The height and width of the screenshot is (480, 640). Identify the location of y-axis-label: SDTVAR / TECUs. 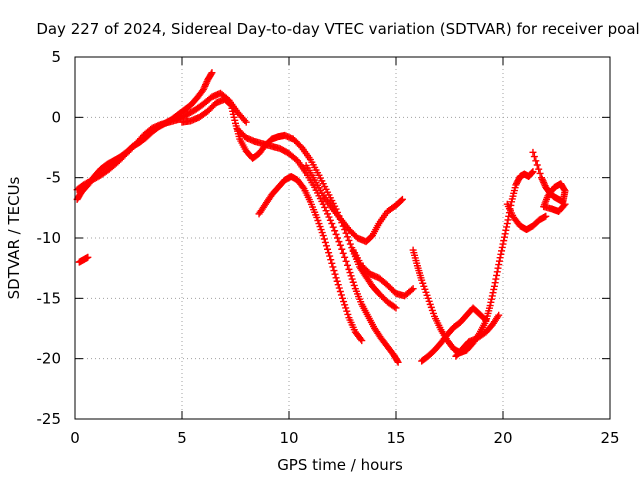
(14, 237).